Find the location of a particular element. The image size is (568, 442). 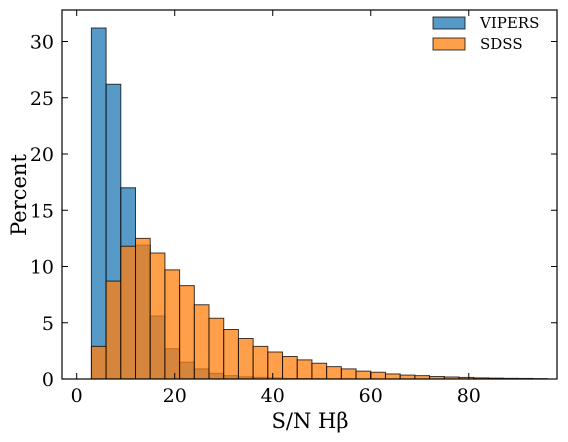

x-tick-label-80: 80 is located at coordinates (469, 396).